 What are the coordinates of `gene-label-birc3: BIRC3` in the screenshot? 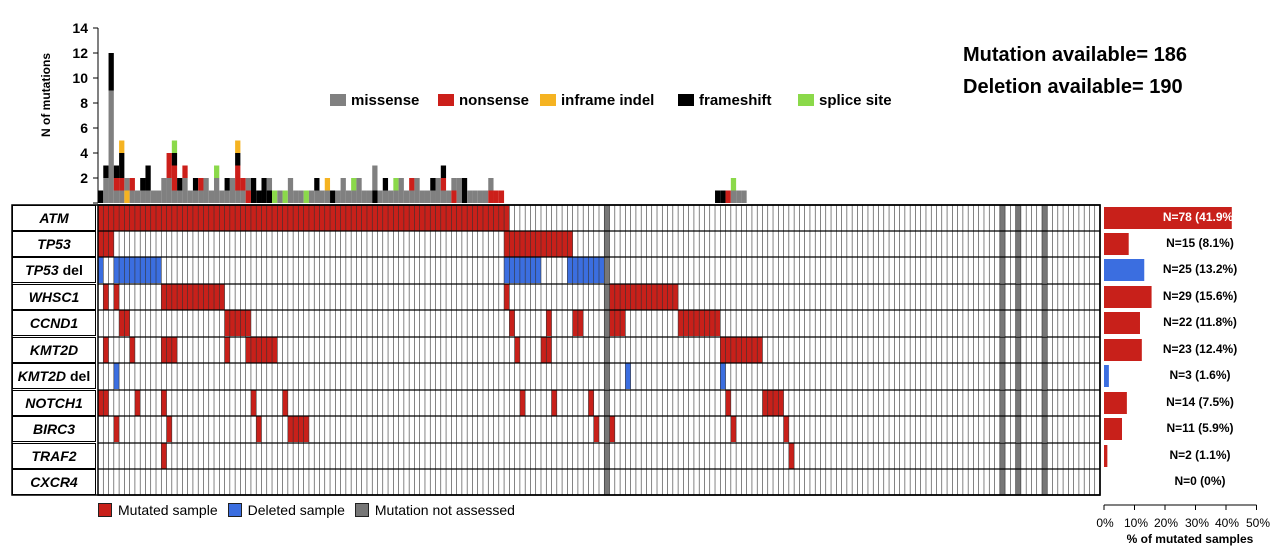 It's located at (54, 429).